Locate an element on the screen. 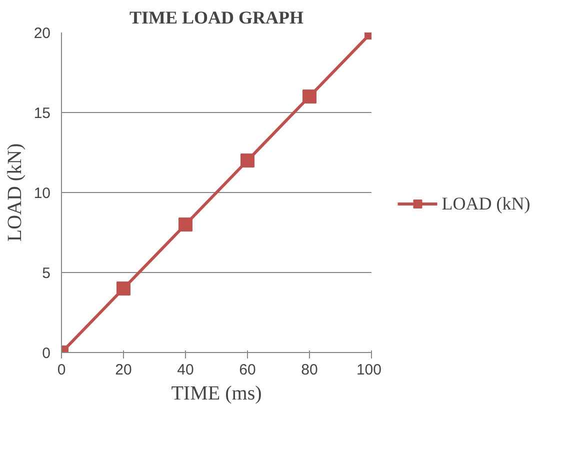 The height and width of the screenshot is (464, 568). x-axis-title: TIME (ms) is located at coordinates (216, 393).